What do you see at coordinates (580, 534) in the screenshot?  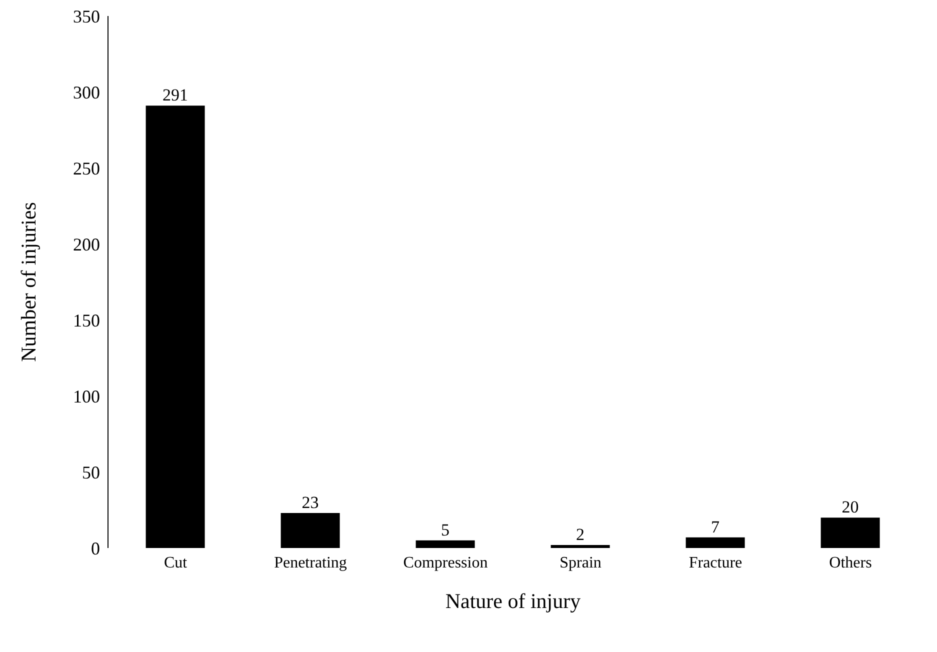 I see `data-label: 2` at bounding box center [580, 534].